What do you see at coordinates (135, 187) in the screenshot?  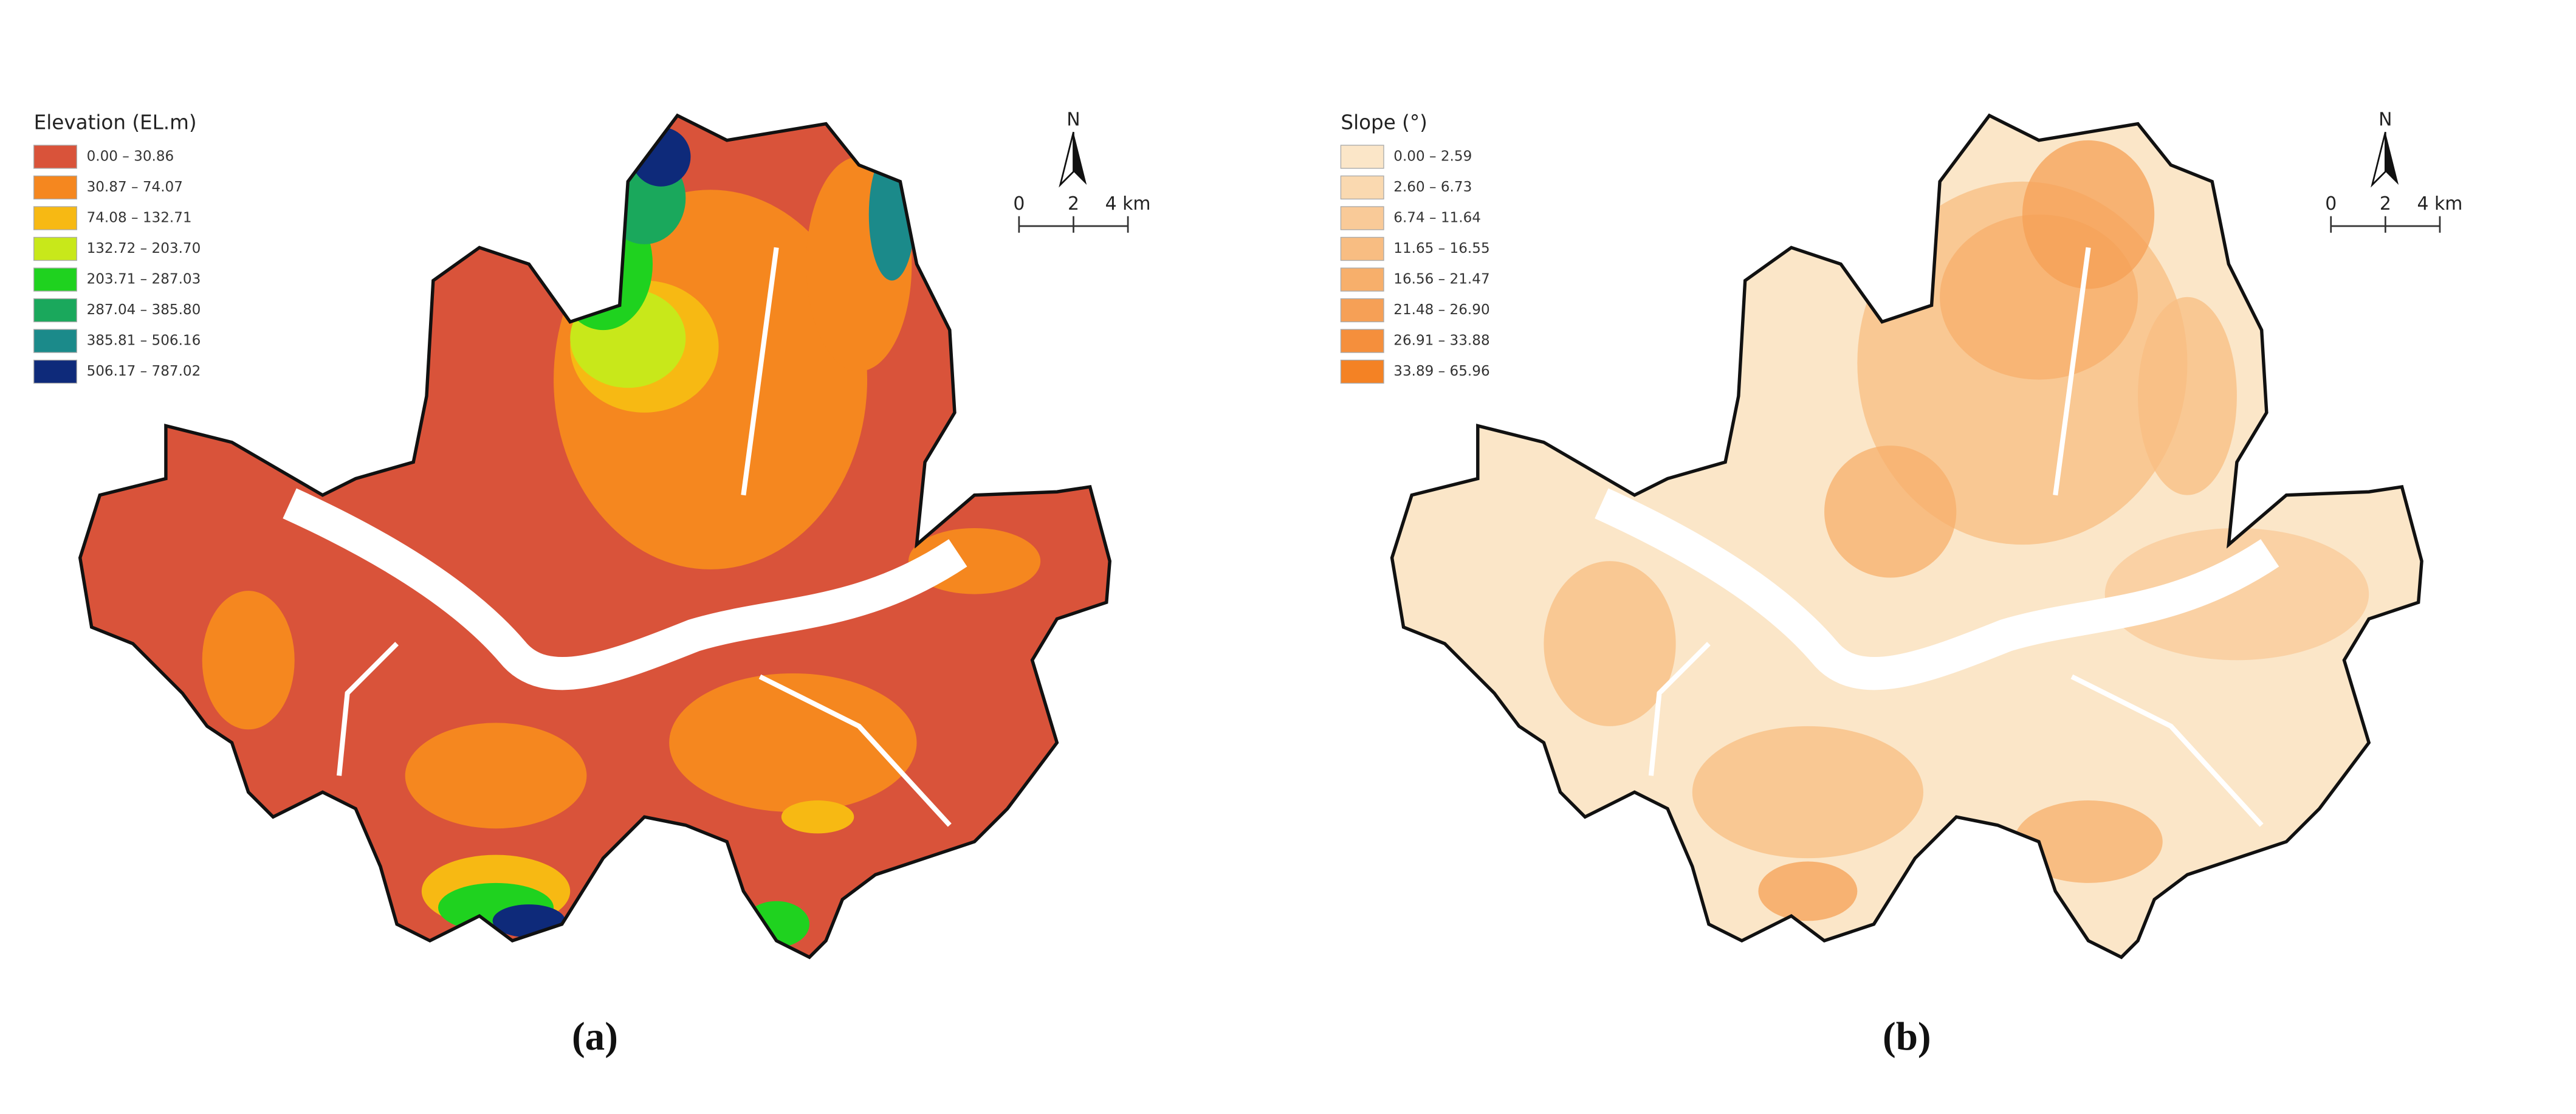 I see `legend-label: 30.87 – 74.07` at bounding box center [135, 187].